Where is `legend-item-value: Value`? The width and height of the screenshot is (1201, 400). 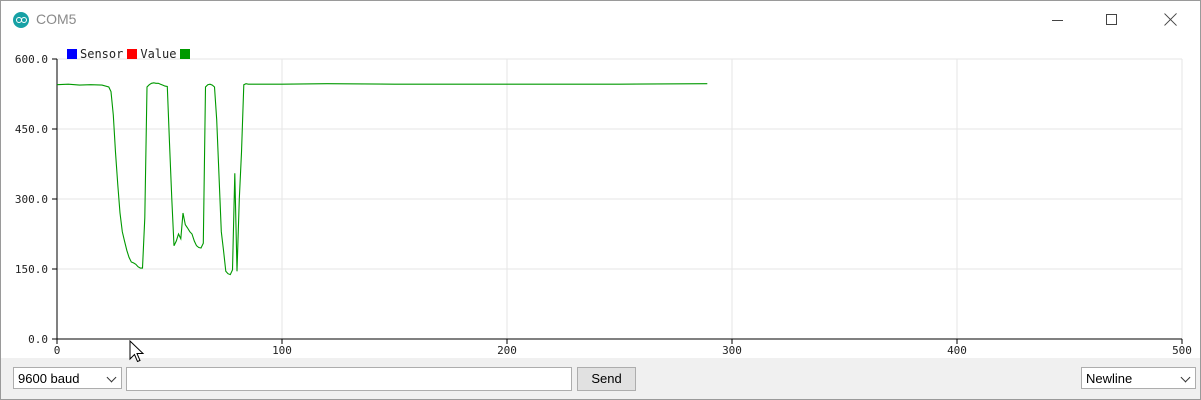
legend-item-value: Value is located at coordinates (151, 54).